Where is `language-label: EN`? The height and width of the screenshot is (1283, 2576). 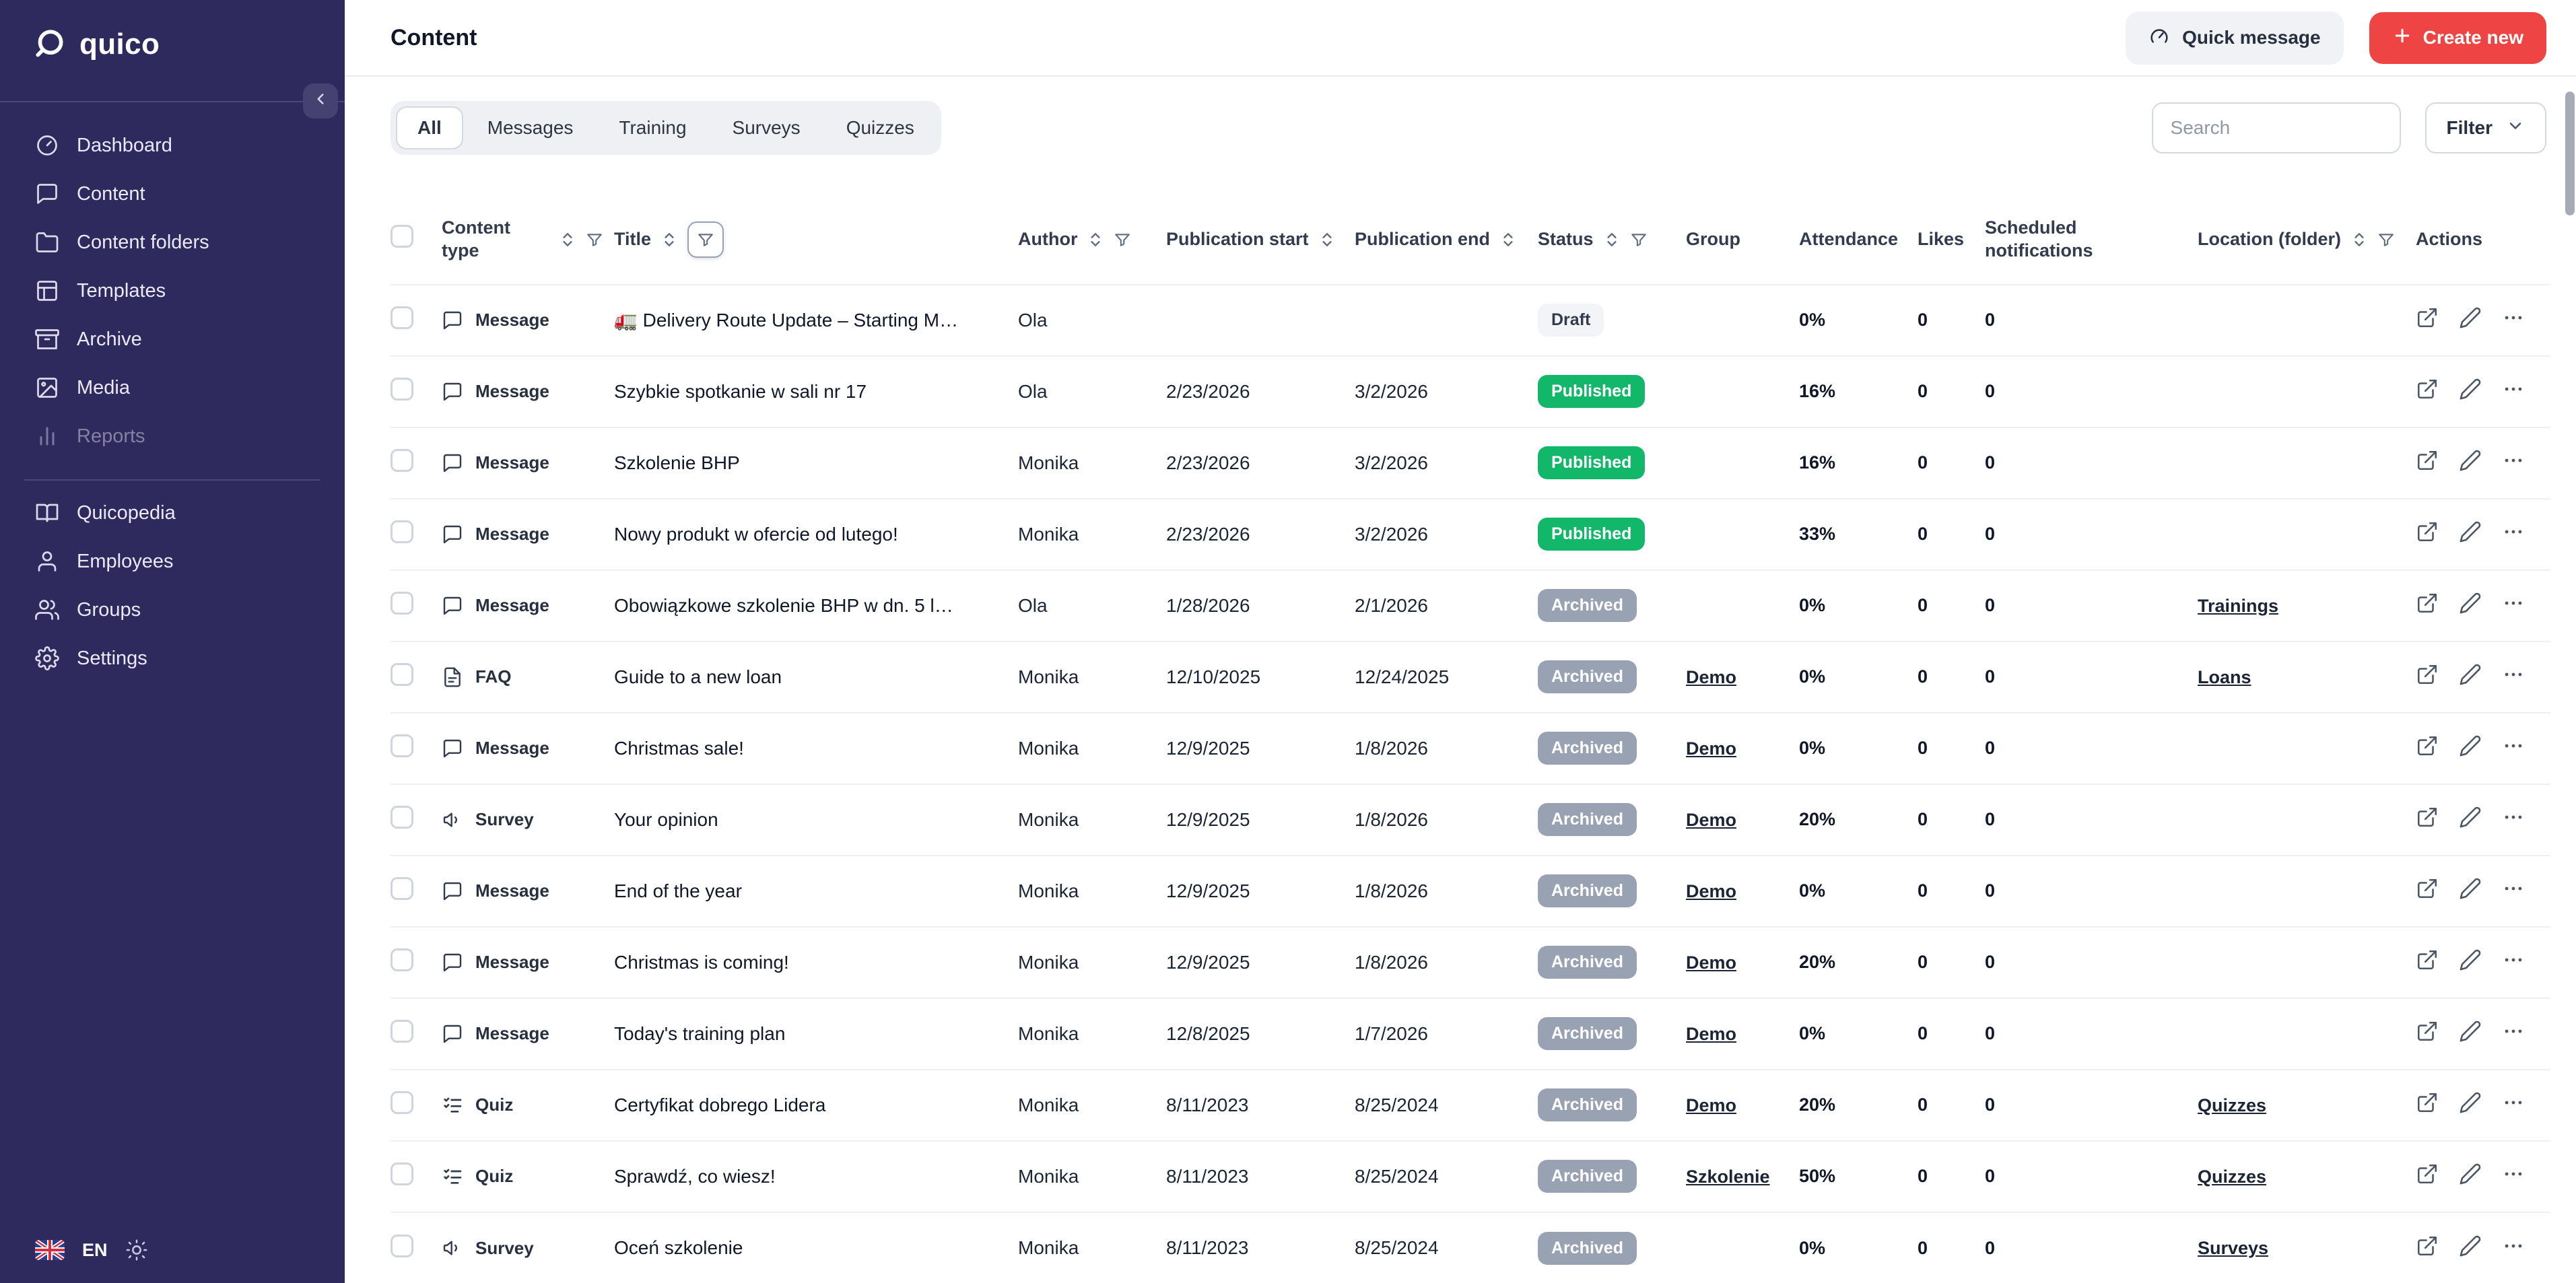 language-label: EN is located at coordinates (95, 1249).